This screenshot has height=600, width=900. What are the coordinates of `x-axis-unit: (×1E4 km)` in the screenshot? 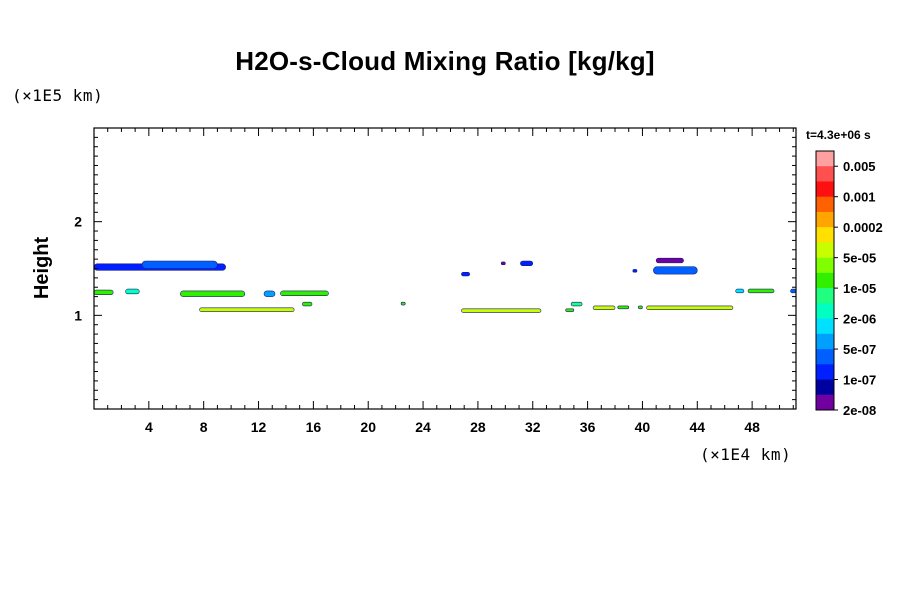 It's located at (746, 454).